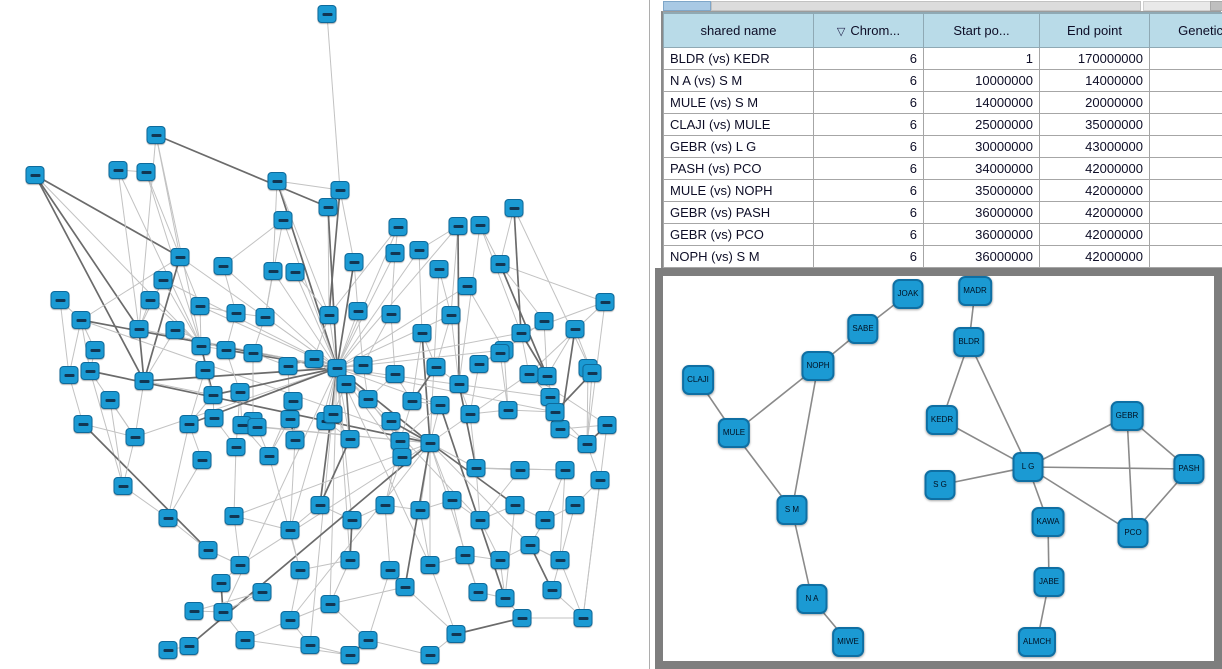 This screenshot has width=1222, height=669. Describe the element at coordinates (848, 642) in the screenshot. I see `network-node-miwe: MIWE` at that location.